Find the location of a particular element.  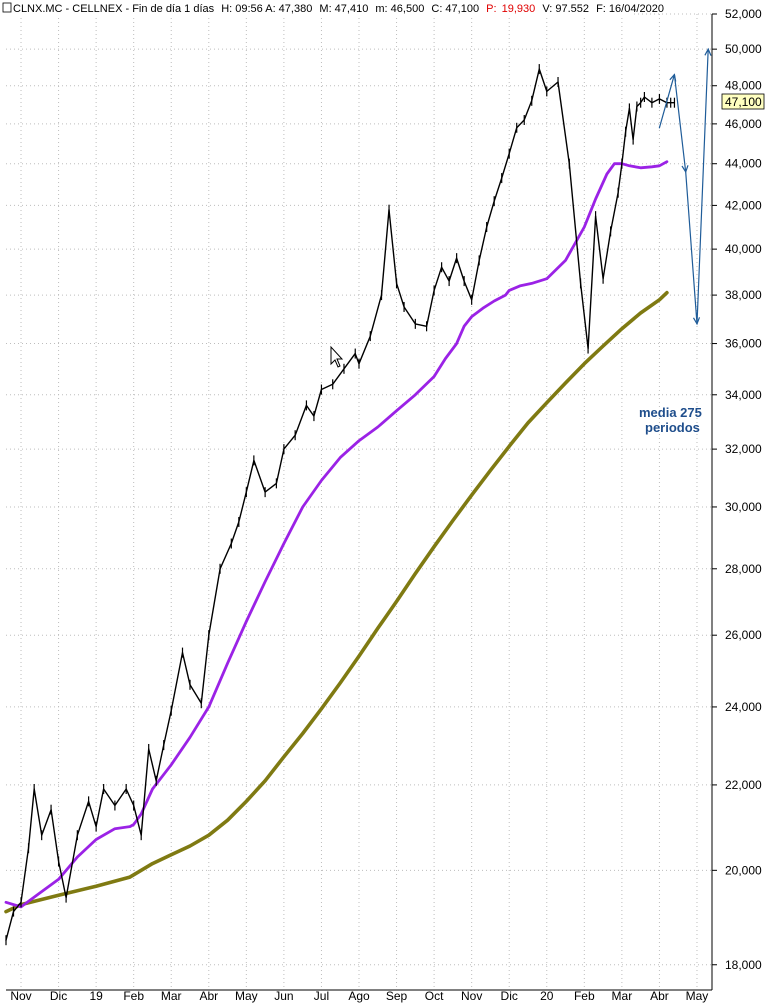

header-volume: V: 97.552 is located at coordinates (565, 9).